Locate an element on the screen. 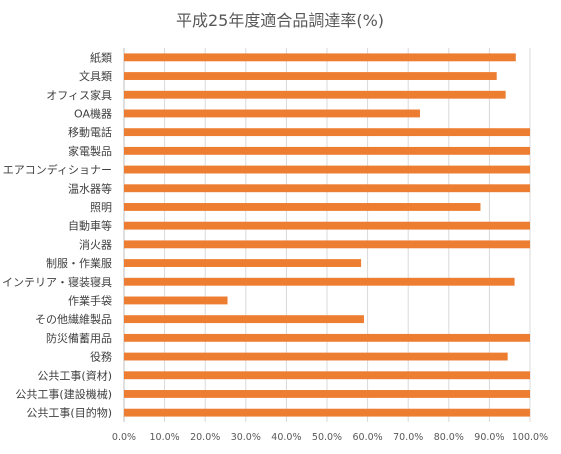 The width and height of the screenshot is (561, 454). category-label: 公共工事(目的物) is located at coordinates (69, 413).